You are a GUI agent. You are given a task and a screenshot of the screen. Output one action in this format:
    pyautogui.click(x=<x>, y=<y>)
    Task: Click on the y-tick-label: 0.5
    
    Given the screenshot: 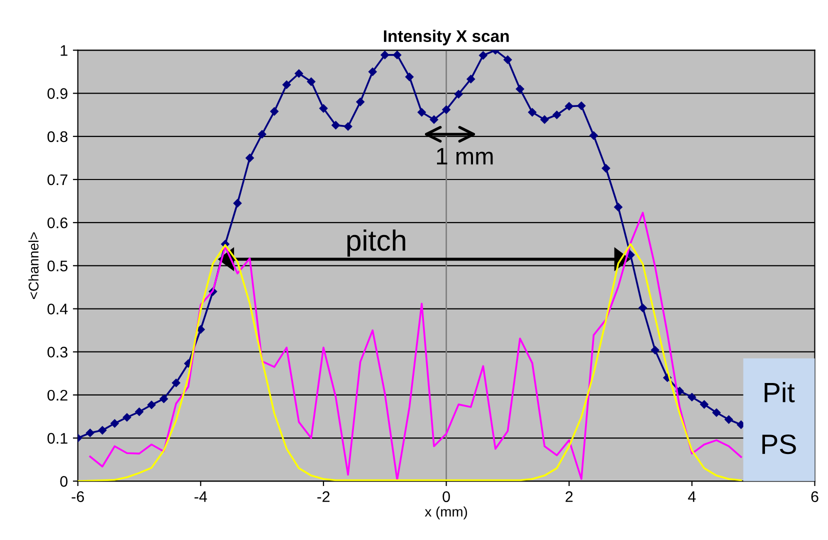 What is the action you would take?
    pyautogui.click(x=57, y=266)
    